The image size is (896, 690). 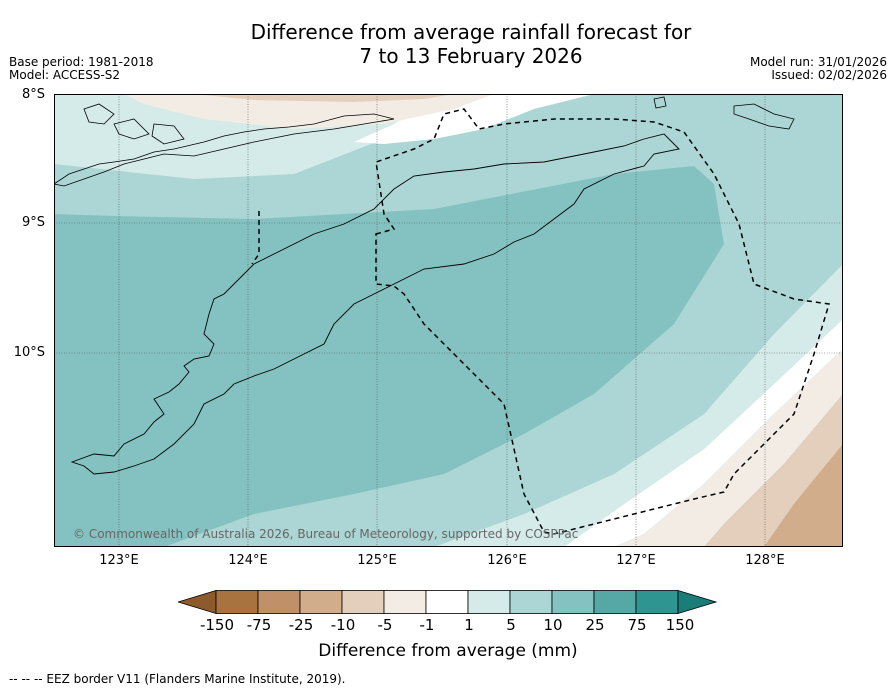 I want to click on north-islands-coastline, so click(x=224, y=150).